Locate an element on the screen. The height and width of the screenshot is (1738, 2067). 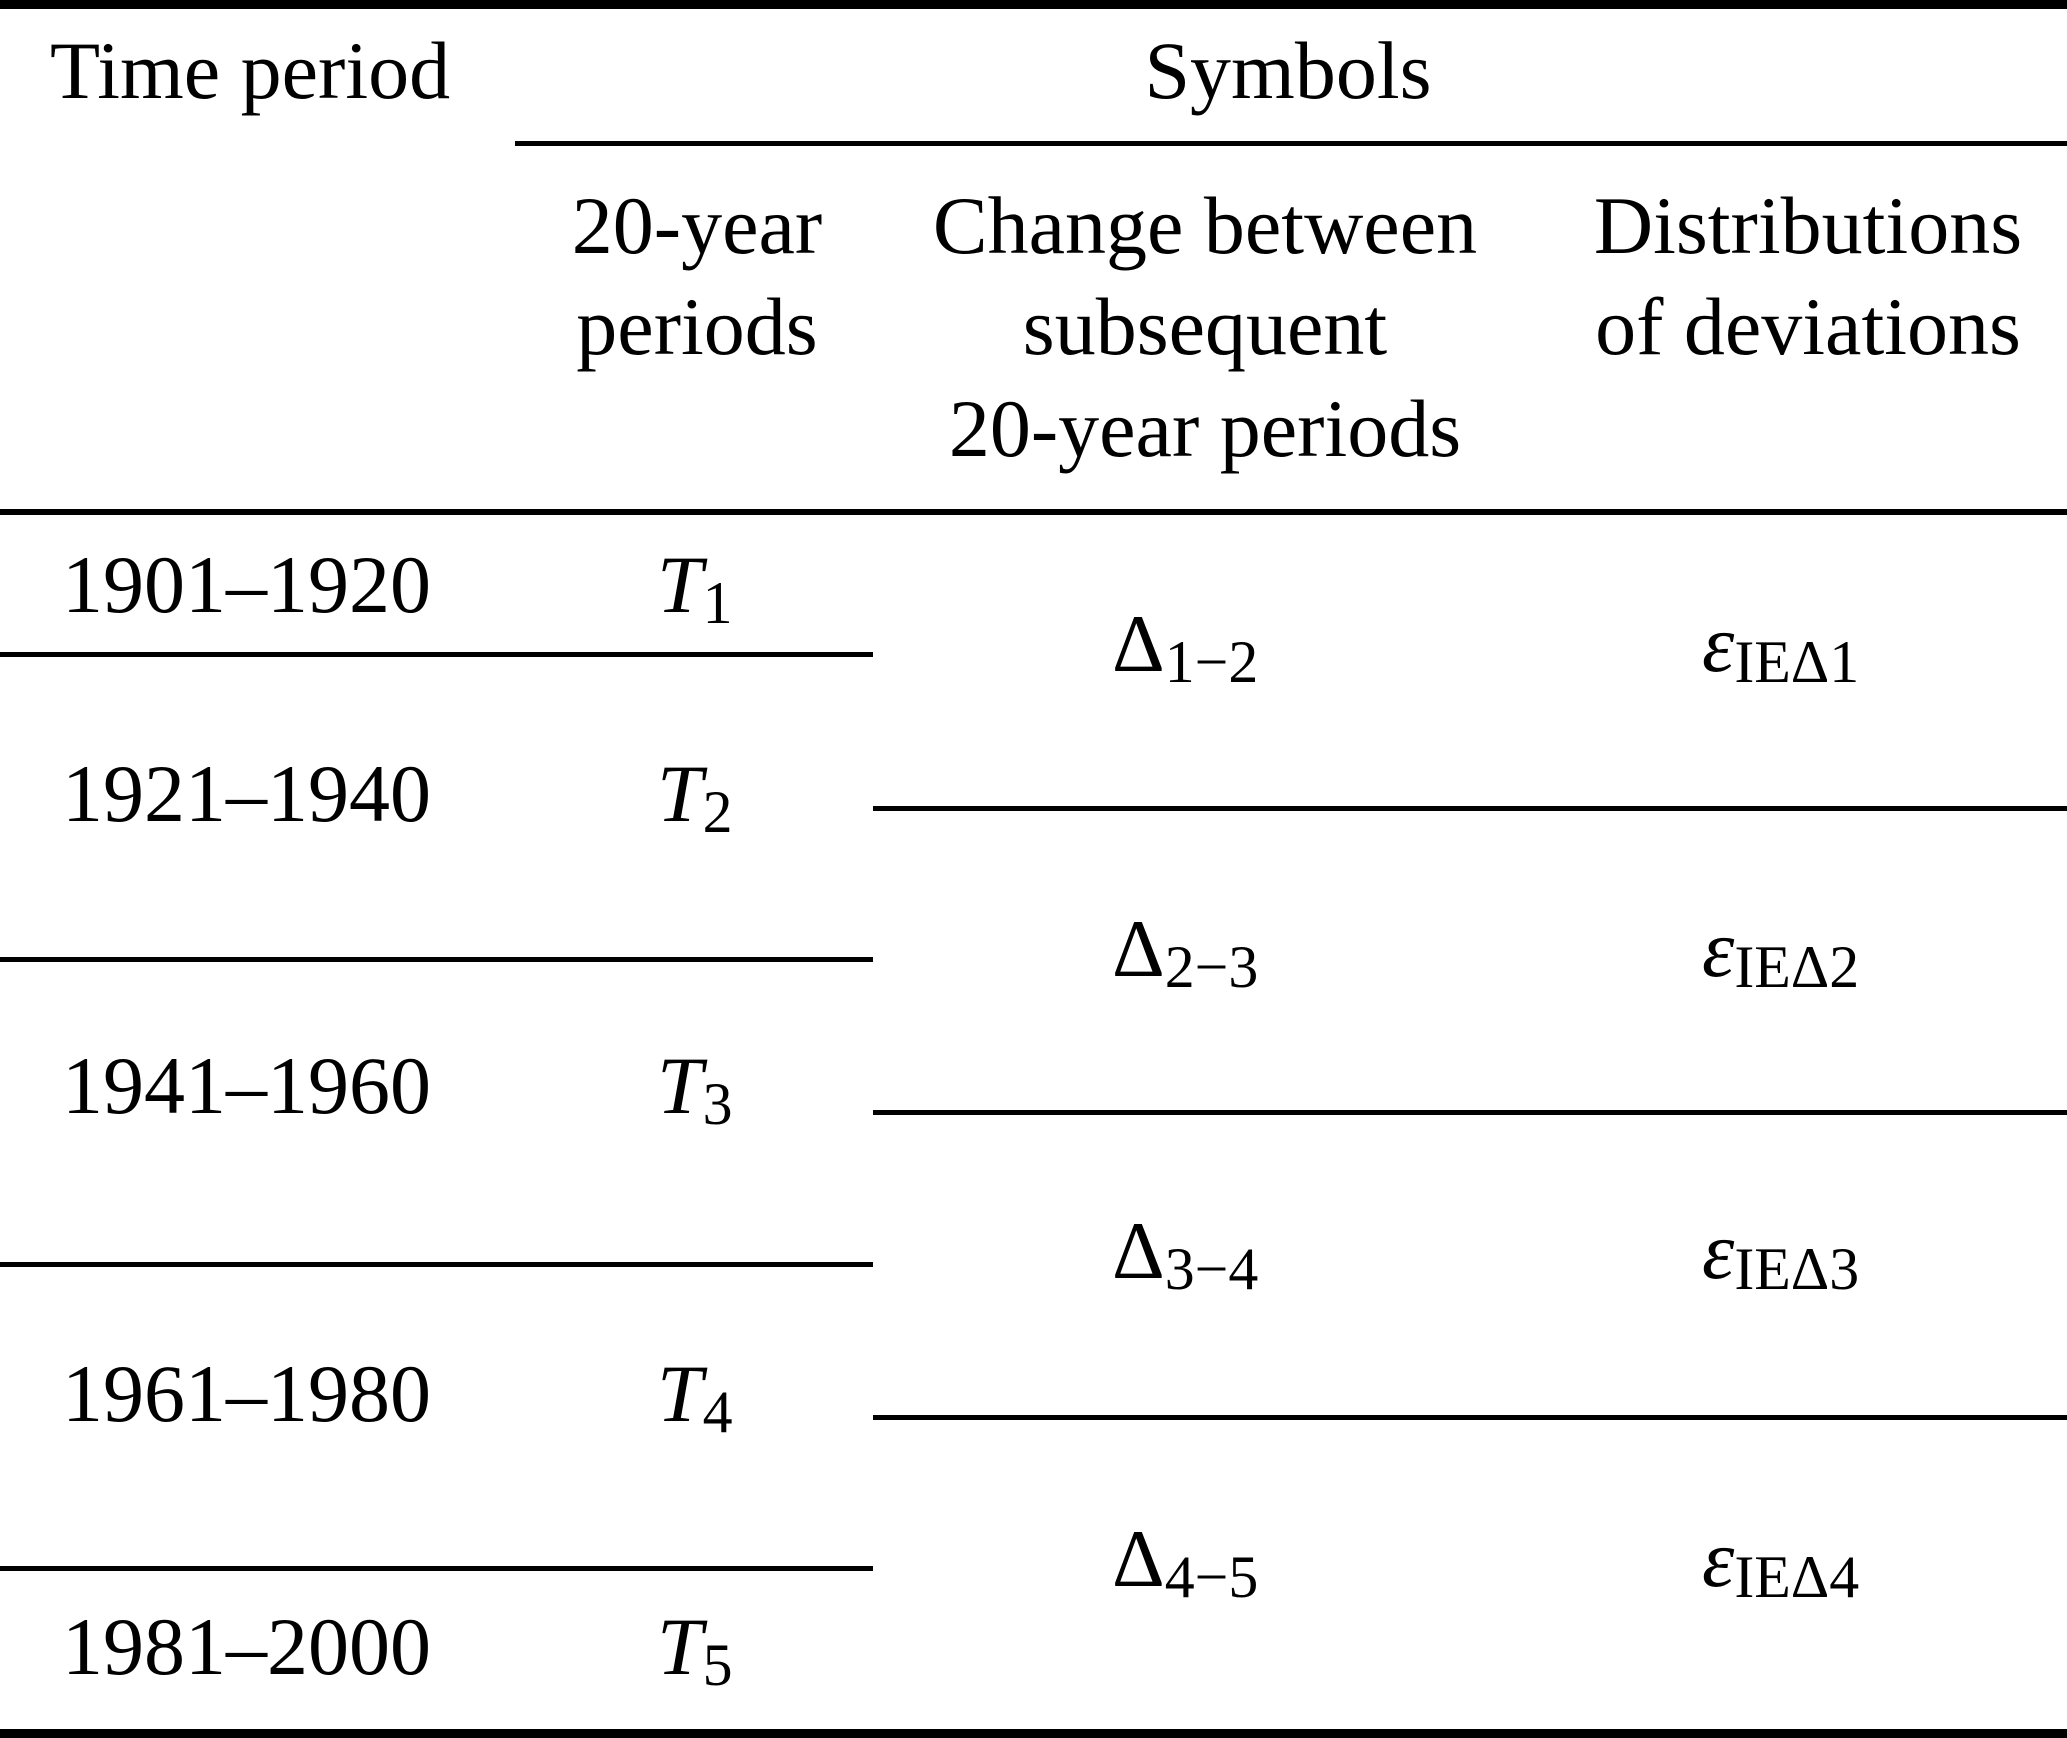
epsilon-subscript: IEΔ2 is located at coordinates (1797, 966).